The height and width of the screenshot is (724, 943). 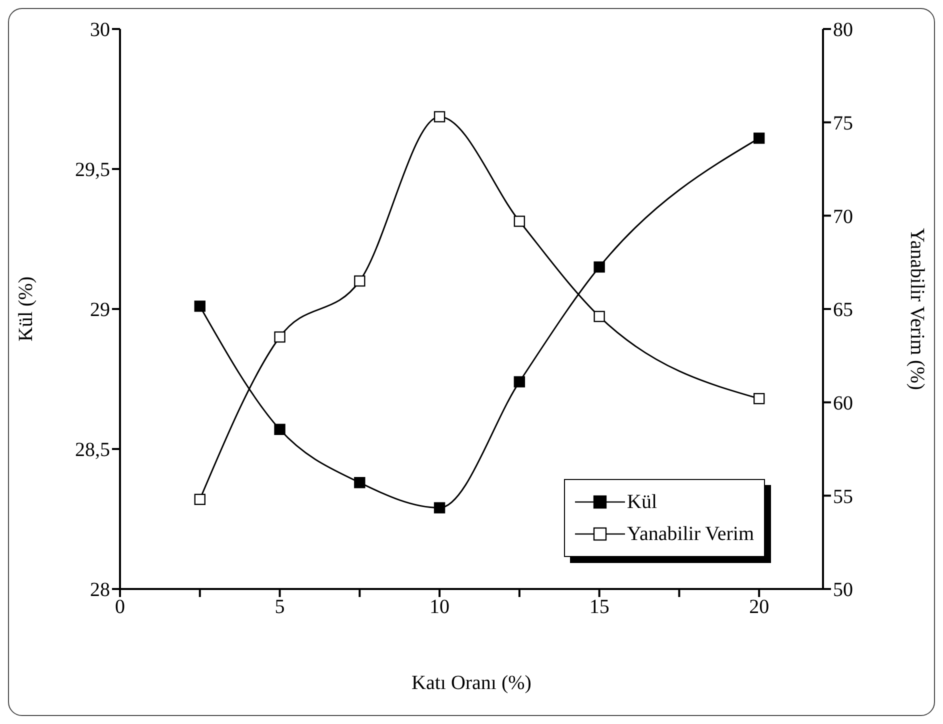 I want to click on y2-tick-label: 80, so click(x=843, y=30).